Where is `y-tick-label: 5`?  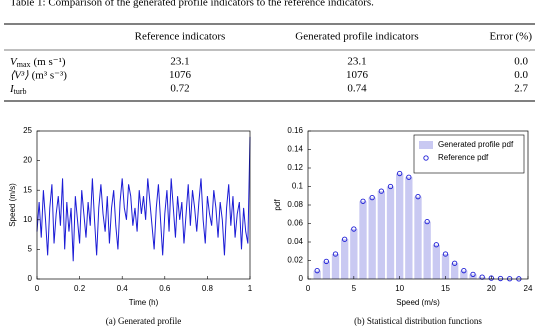
y-tick-label: 5 is located at coordinates (30, 249).